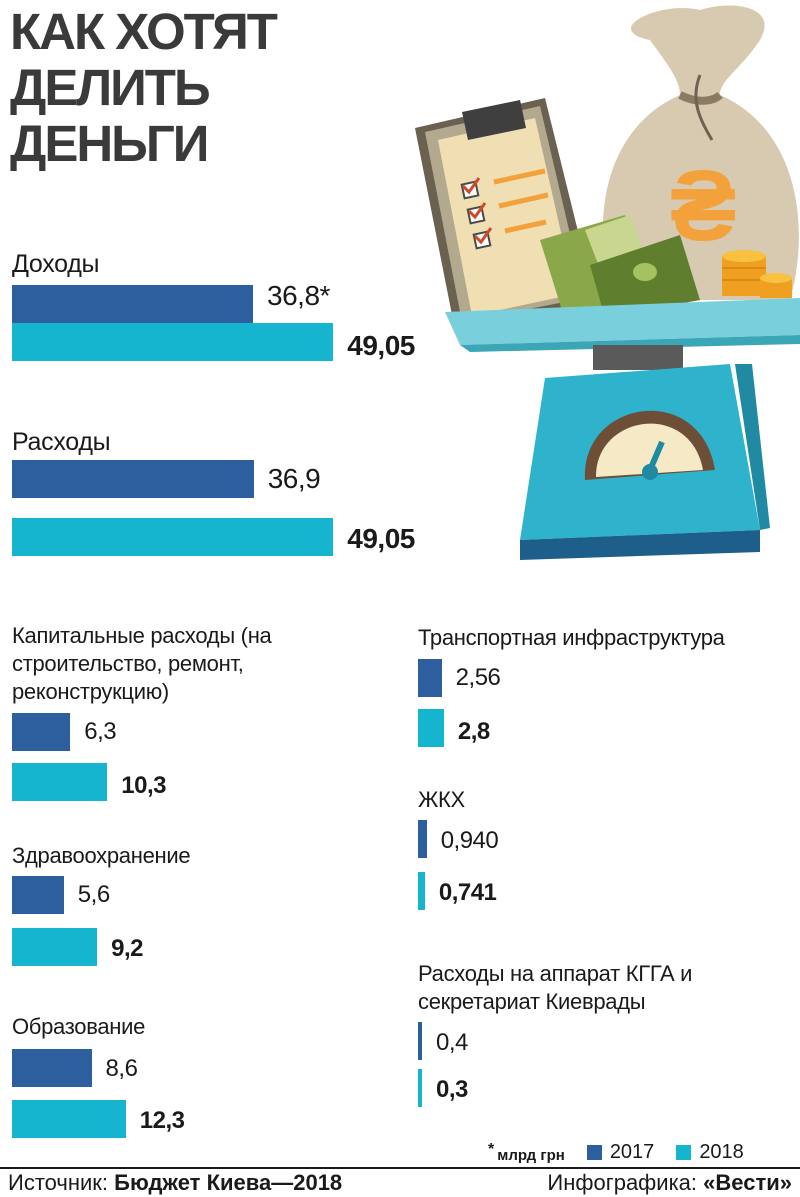 This screenshot has height=1197, width=800. Describe the element at coordinates (52, 1068) in the screenshot. I see `bar-education-2017` at that location.